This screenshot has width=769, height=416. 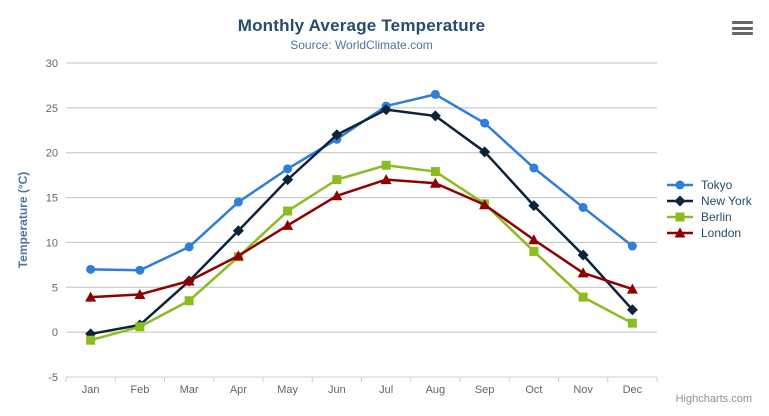 I want to click on point-berlin-mar, so click(x=189, y=301).